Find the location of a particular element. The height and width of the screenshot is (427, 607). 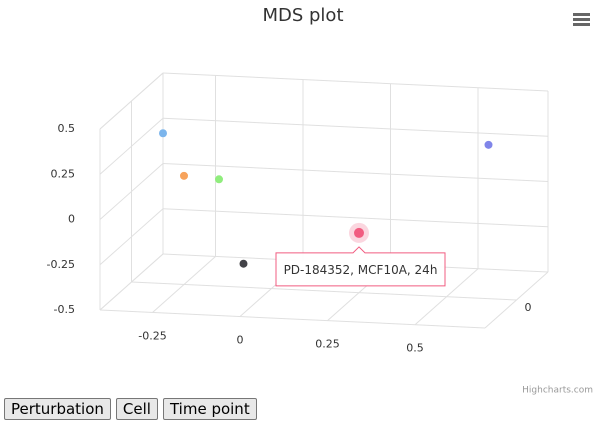

tooltip: PD-184352, MCF10A, 24h is located at coordinates (360, 266).